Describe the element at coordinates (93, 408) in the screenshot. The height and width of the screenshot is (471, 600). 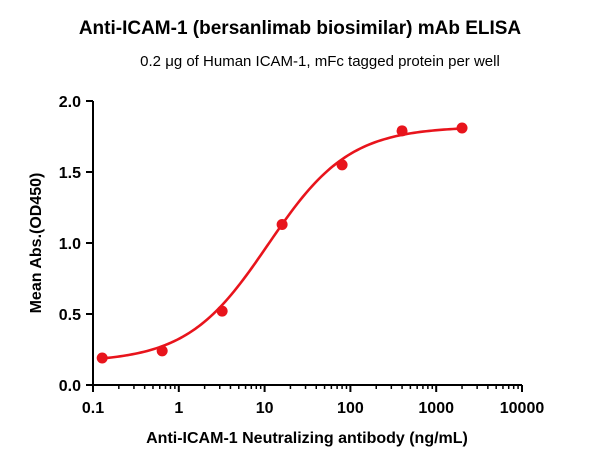
I see `x-tick-label: 0.1` at that location.